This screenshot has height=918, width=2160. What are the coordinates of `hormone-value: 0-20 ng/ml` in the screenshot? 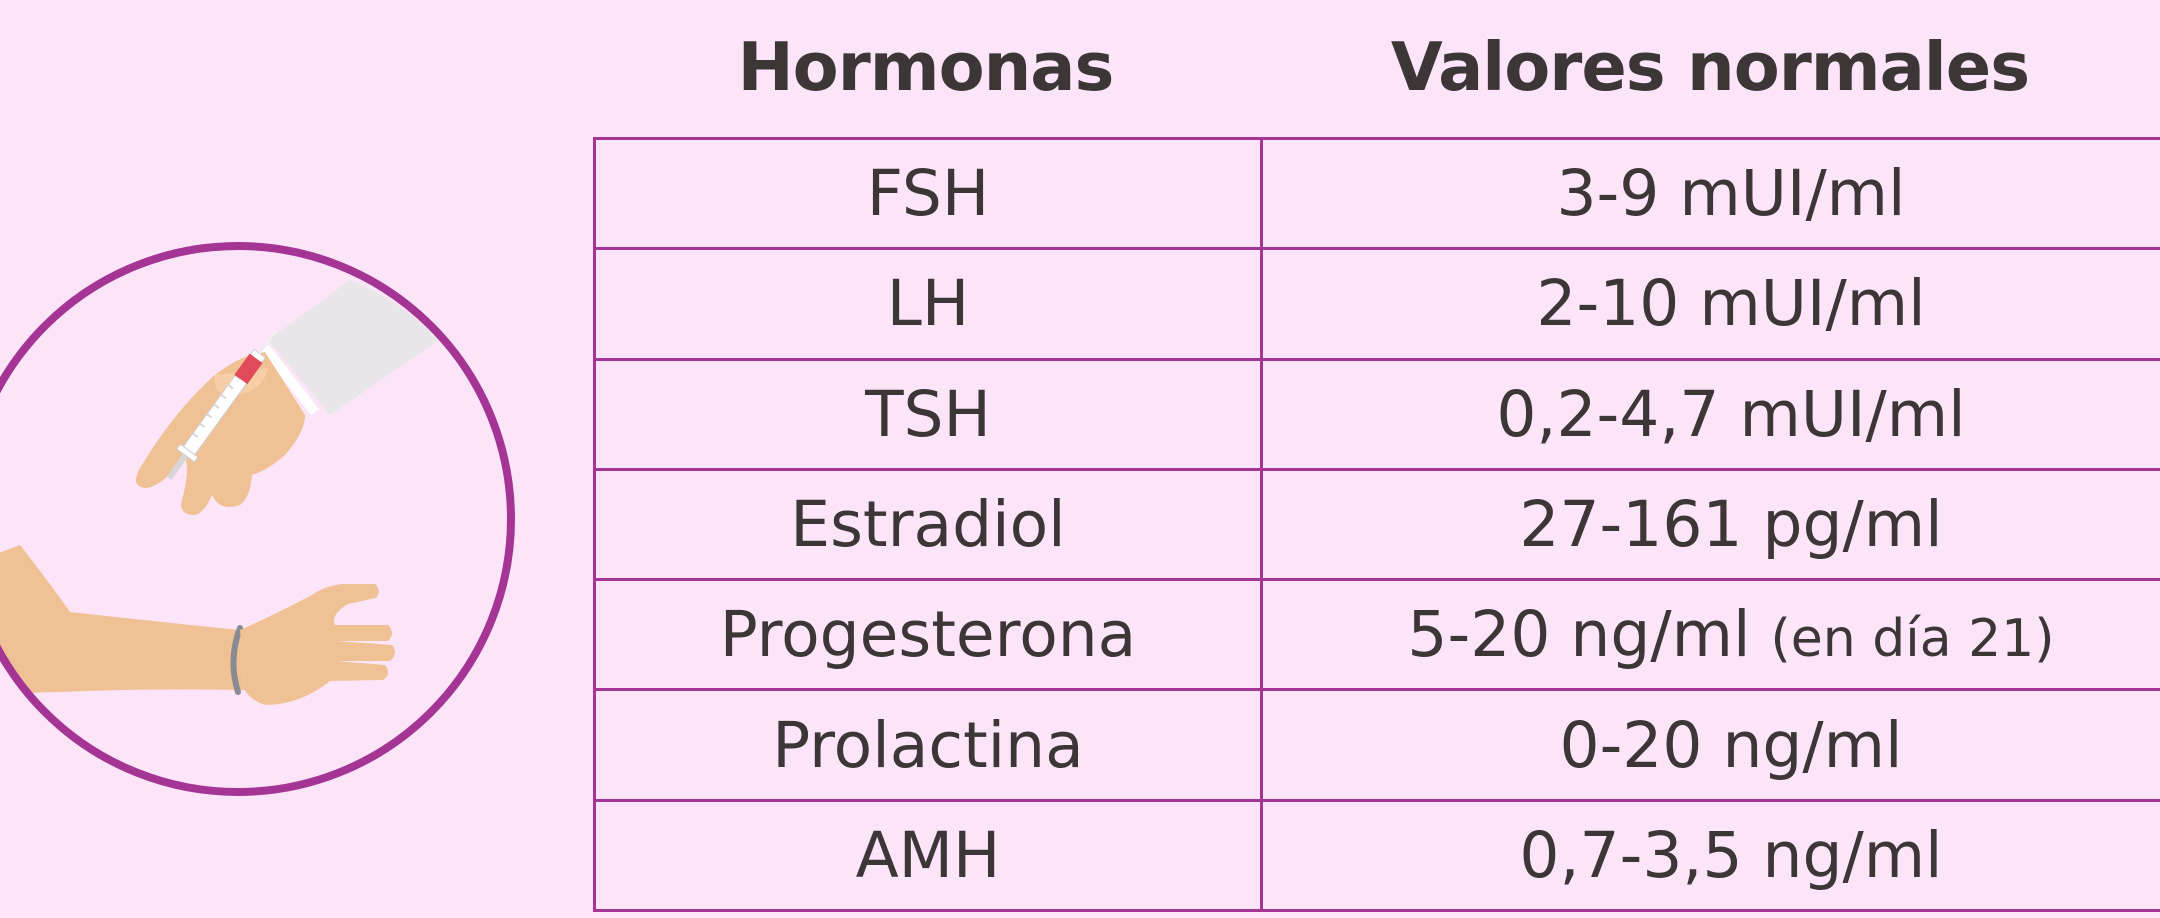 It's located at (1710, 745).